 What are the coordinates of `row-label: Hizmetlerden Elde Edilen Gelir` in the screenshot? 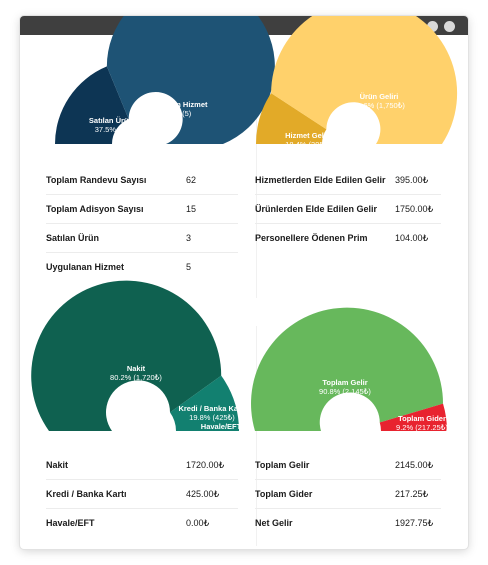 It's located at (320, 180).